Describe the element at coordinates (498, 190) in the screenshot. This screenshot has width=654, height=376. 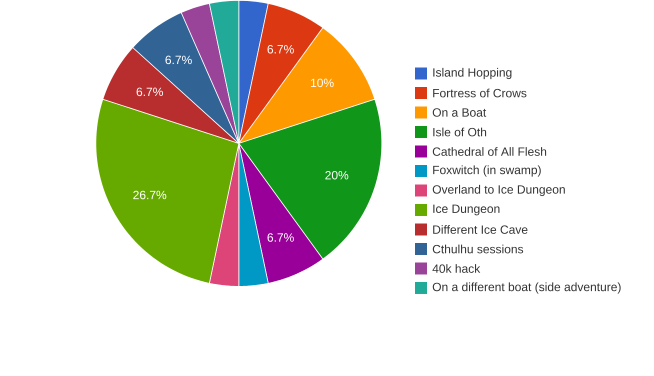
I see `legend-label: Overland to Ice Dungeon` at that location.